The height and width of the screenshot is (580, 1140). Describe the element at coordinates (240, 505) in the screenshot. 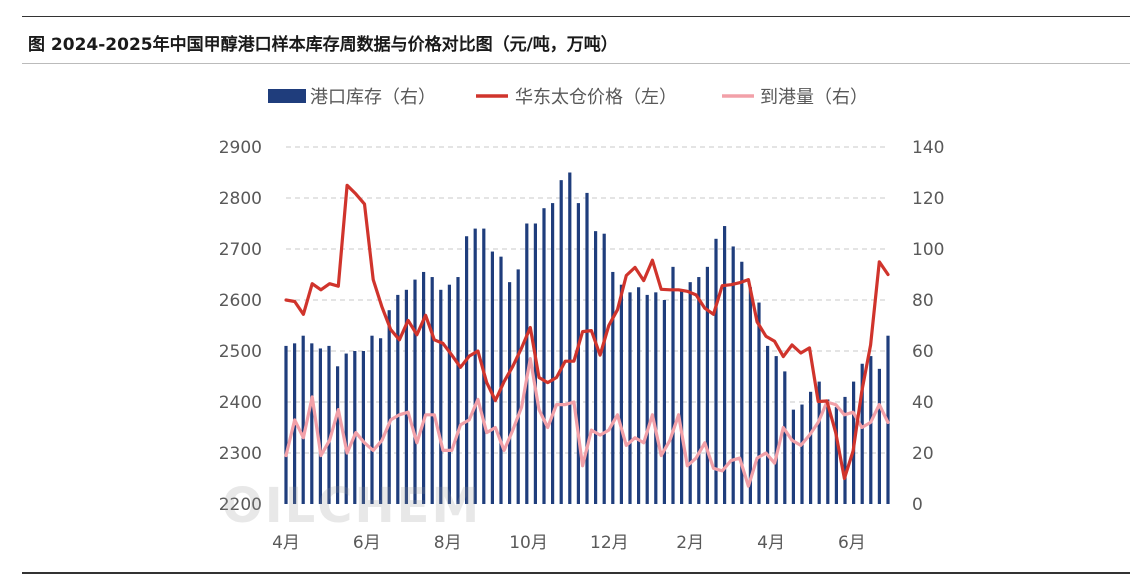

I see `y-left-tick-label: 2200` at that location.